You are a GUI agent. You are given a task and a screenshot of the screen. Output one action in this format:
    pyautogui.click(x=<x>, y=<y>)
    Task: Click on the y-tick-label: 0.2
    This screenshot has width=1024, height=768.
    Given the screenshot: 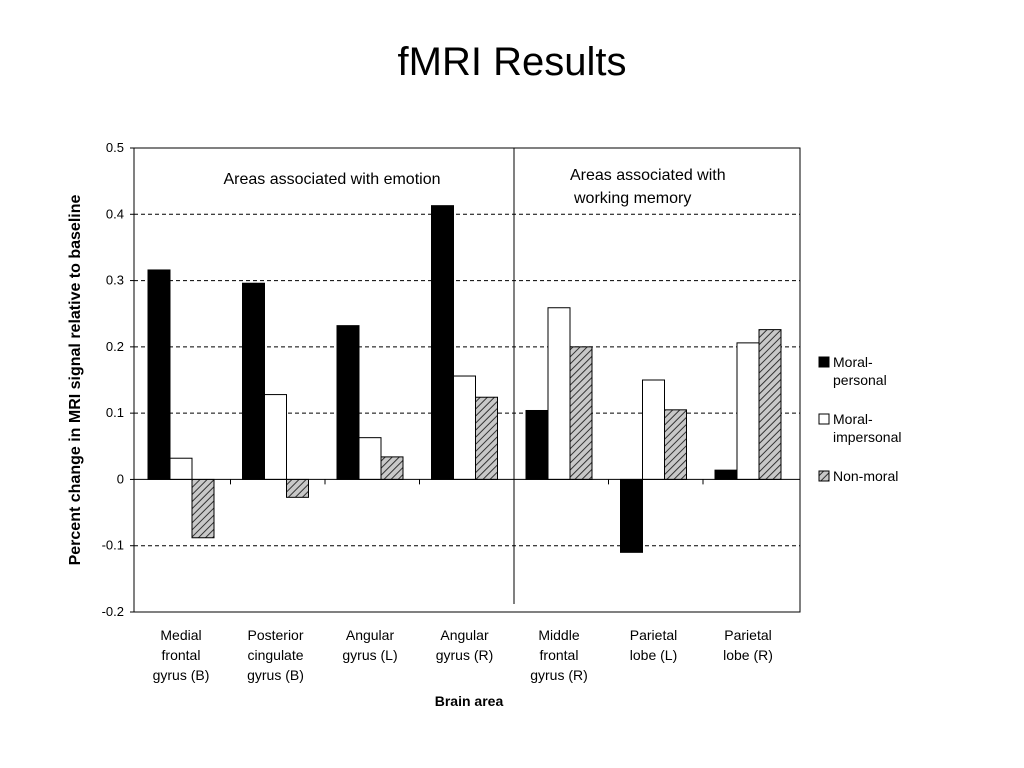 What is the action you would take?
    pyautogui.click(x=115, y=346)
    